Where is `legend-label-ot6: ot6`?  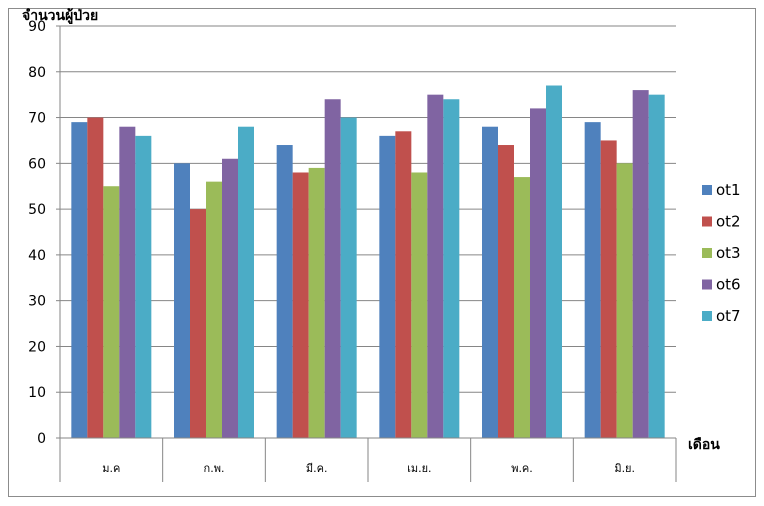
legend-label-ot6: ot6 is located at coordinates (728, 285).